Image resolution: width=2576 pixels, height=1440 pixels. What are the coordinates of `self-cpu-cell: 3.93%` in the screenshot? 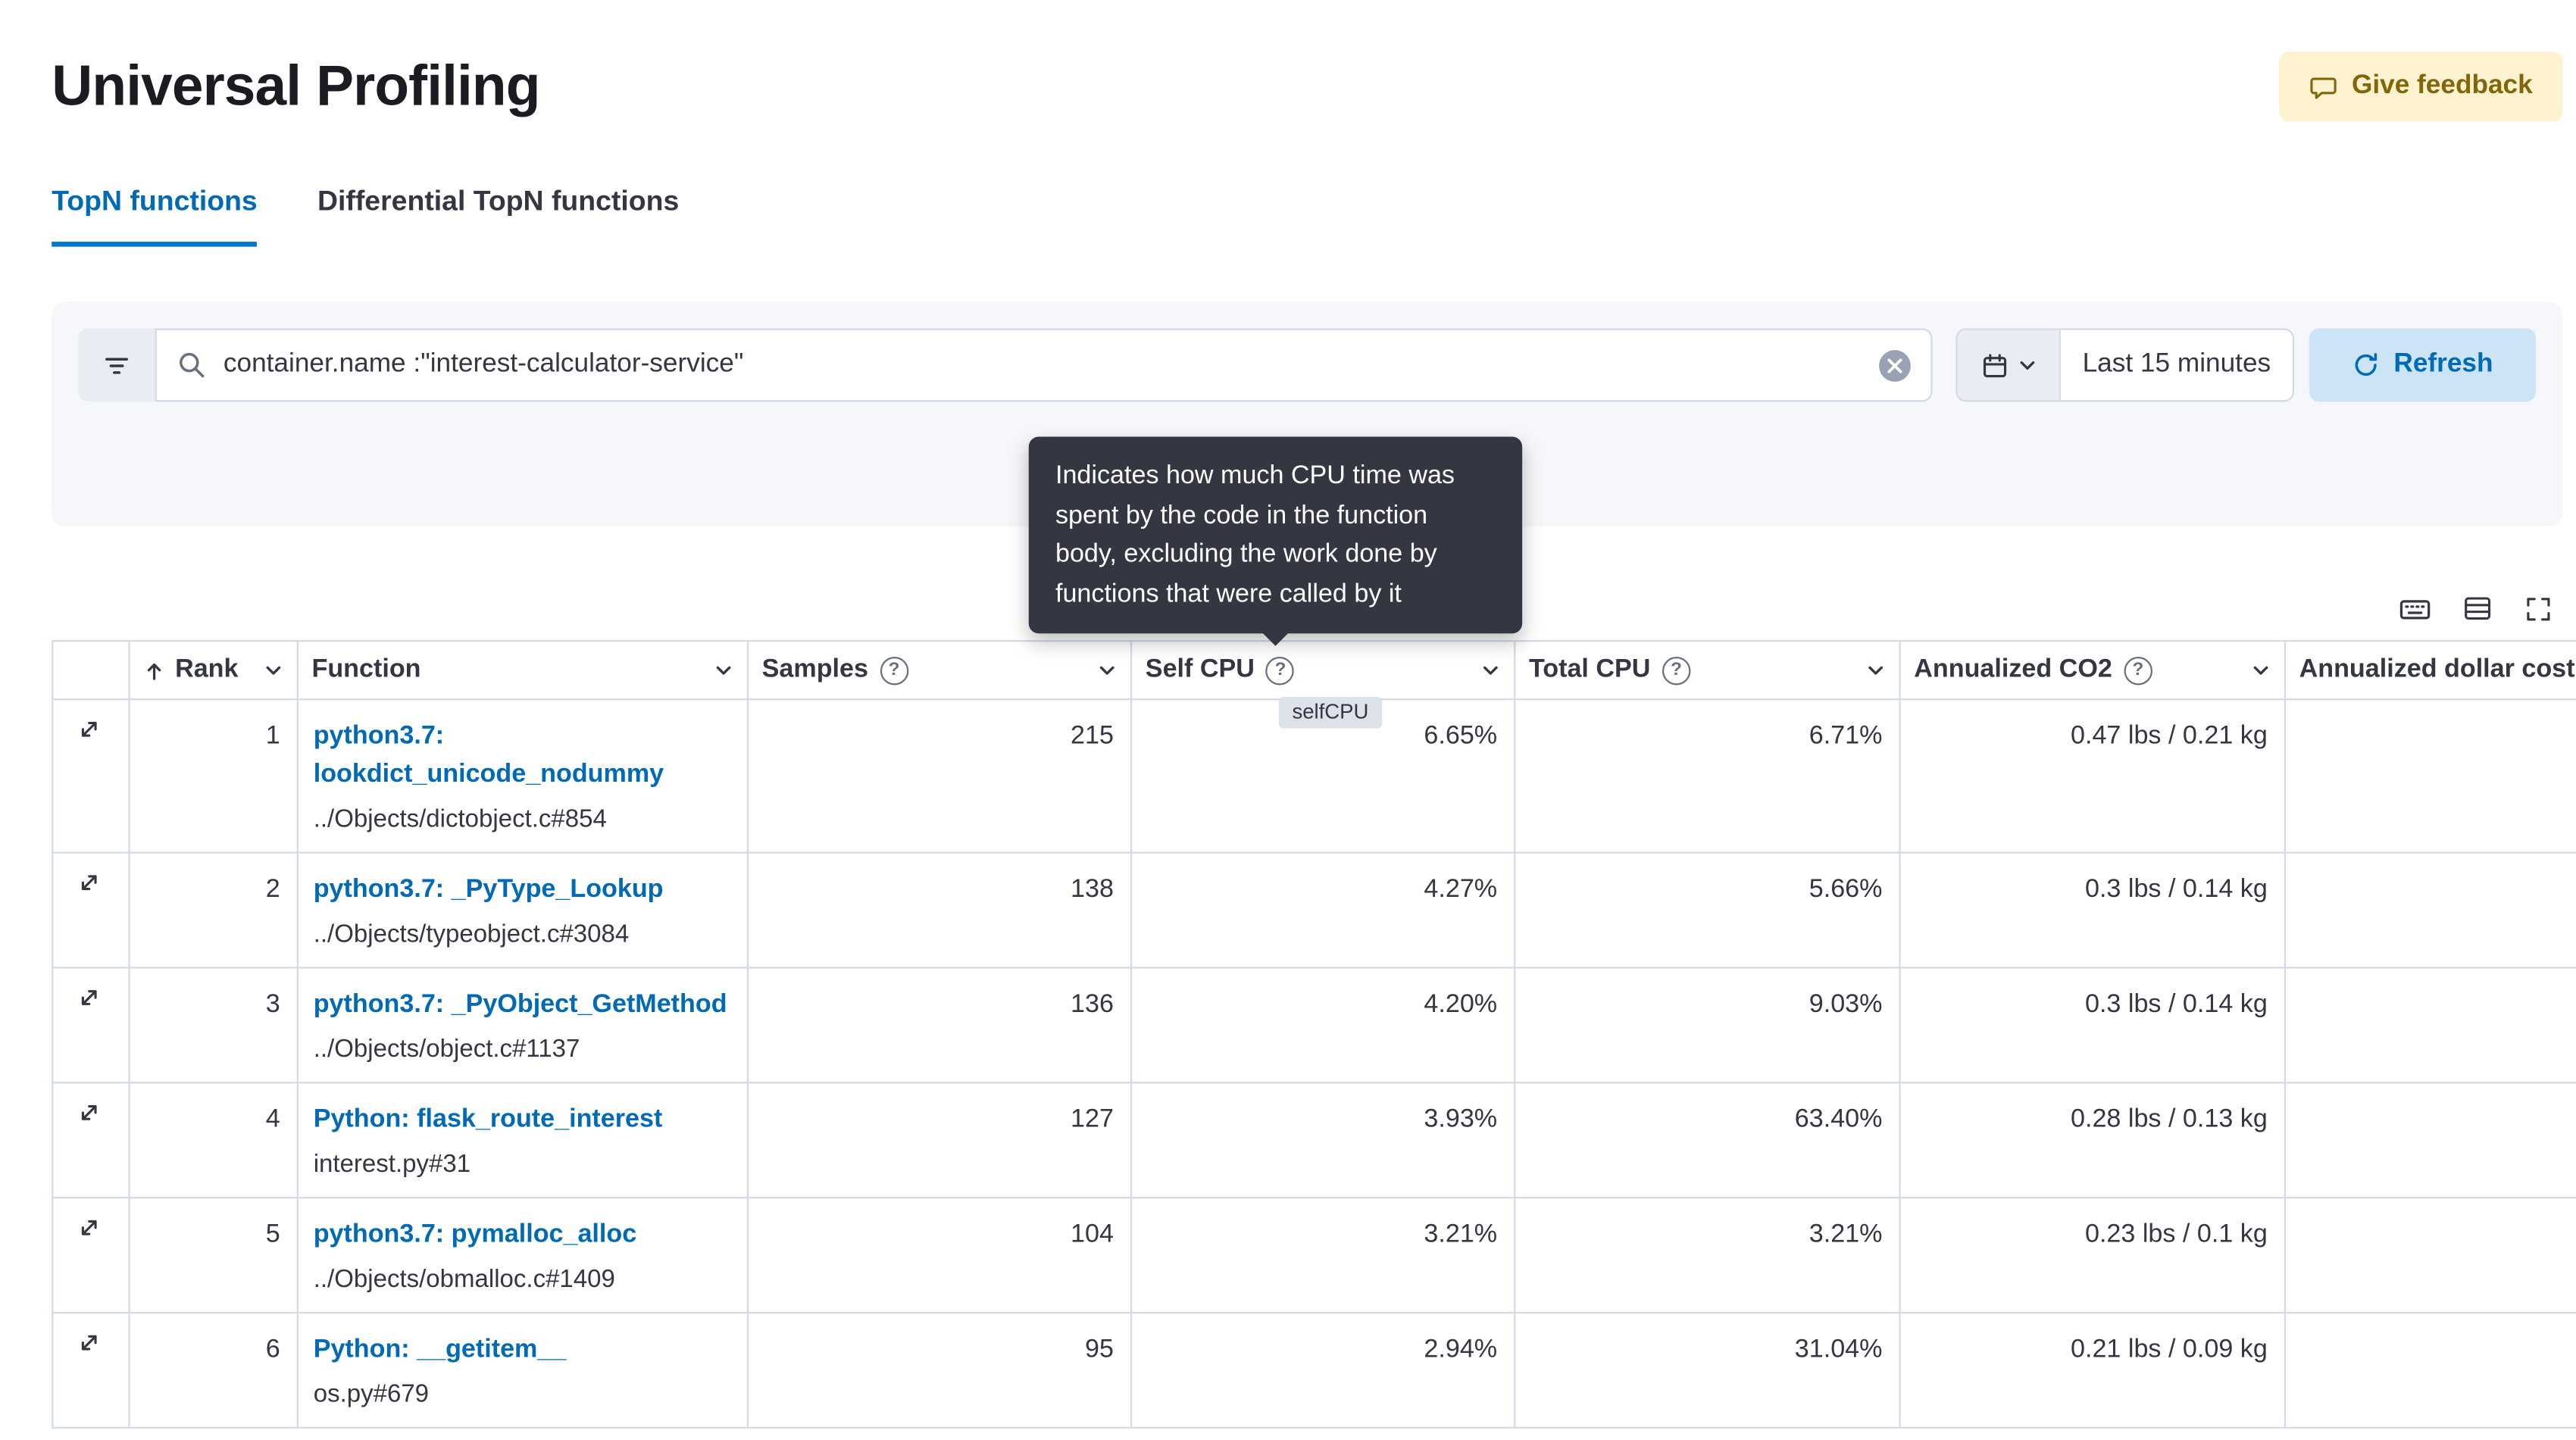 It's located at (1324, 1141).